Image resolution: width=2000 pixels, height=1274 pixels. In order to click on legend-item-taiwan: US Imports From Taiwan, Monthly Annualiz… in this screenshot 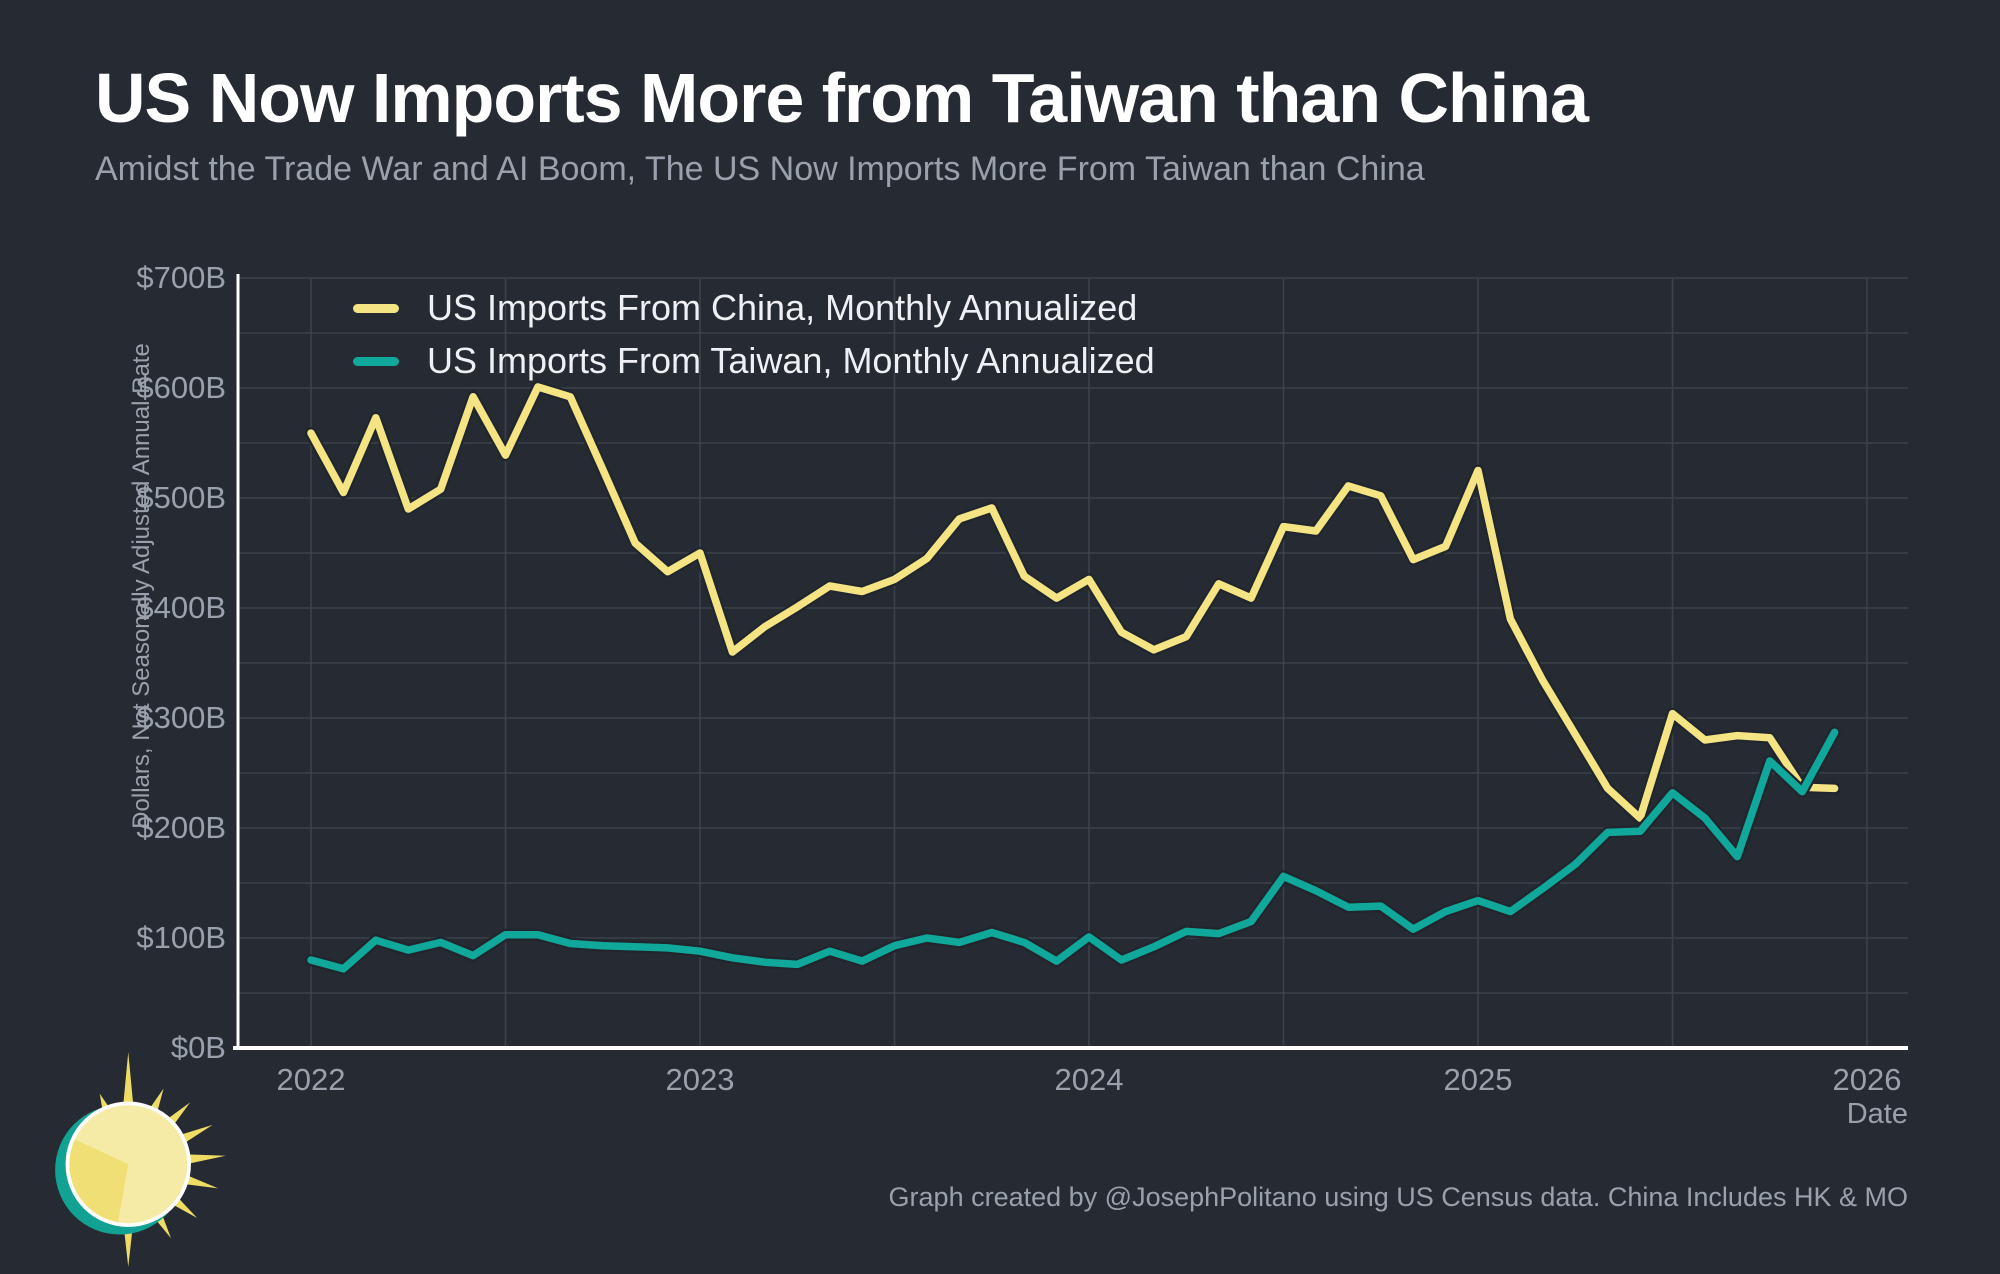, I will do `click(754, 360)`.